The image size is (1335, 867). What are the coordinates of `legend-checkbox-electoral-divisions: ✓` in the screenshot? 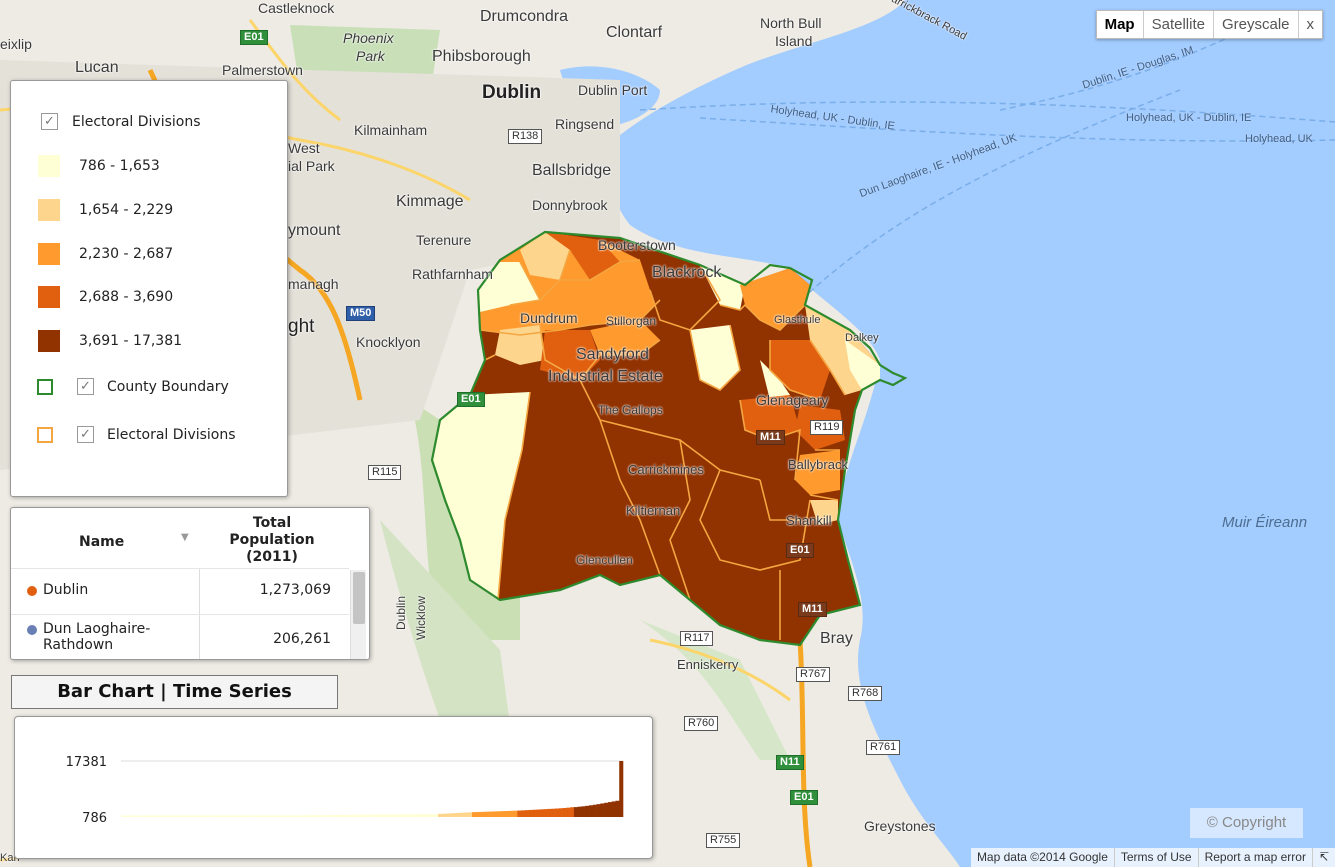 It's located at (49, 121).